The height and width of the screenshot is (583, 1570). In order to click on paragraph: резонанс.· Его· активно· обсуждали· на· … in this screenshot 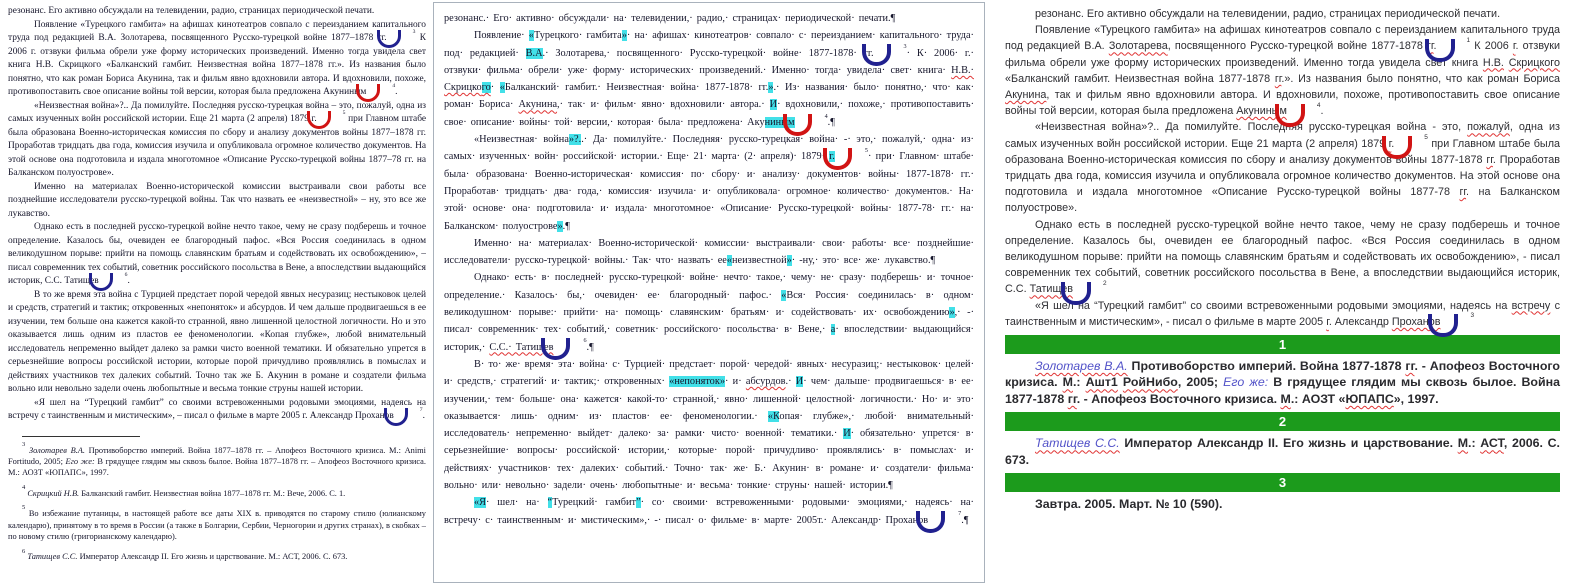, I will do `click(670, 18)`.